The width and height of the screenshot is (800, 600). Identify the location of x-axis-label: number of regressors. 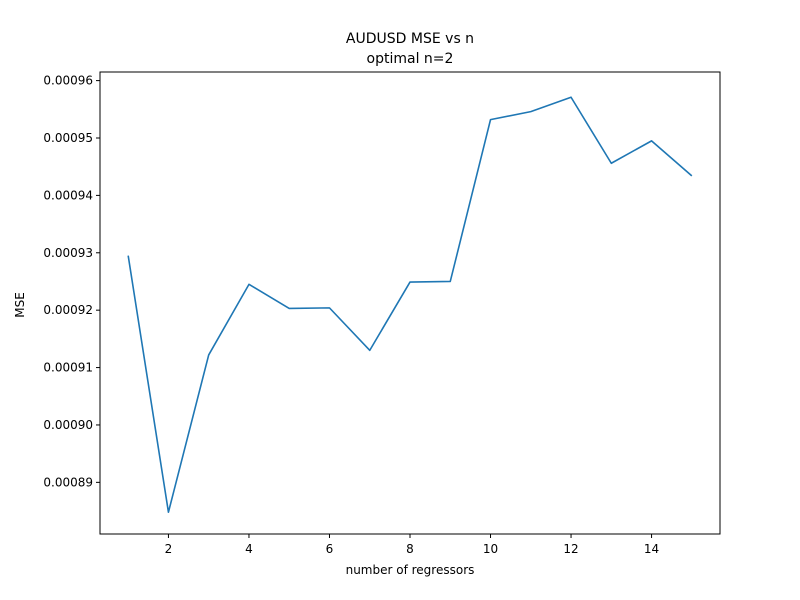
(410, 570).